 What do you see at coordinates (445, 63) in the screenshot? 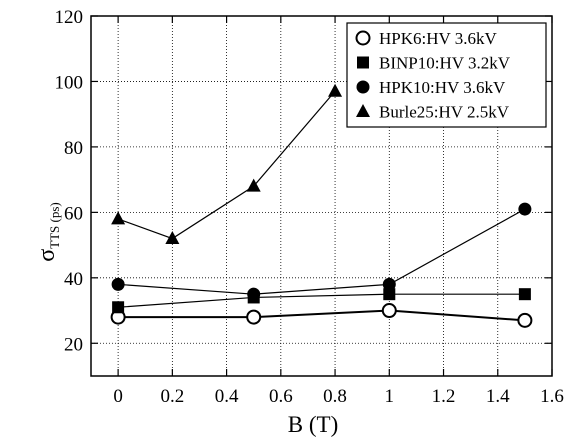
I see `legend-label: BINP10:HV 3.2kV` at bounding box center [445, 63].